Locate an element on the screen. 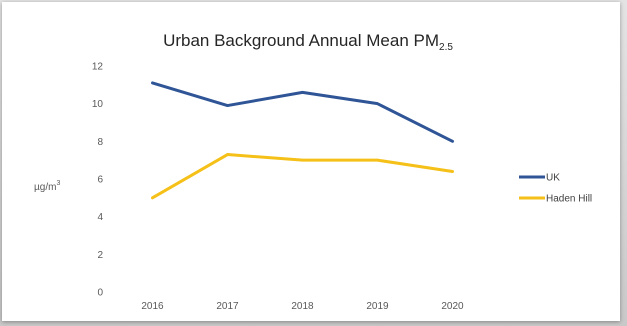  y-axis-label-superscript: 3 is located at coordinates (58, 183).